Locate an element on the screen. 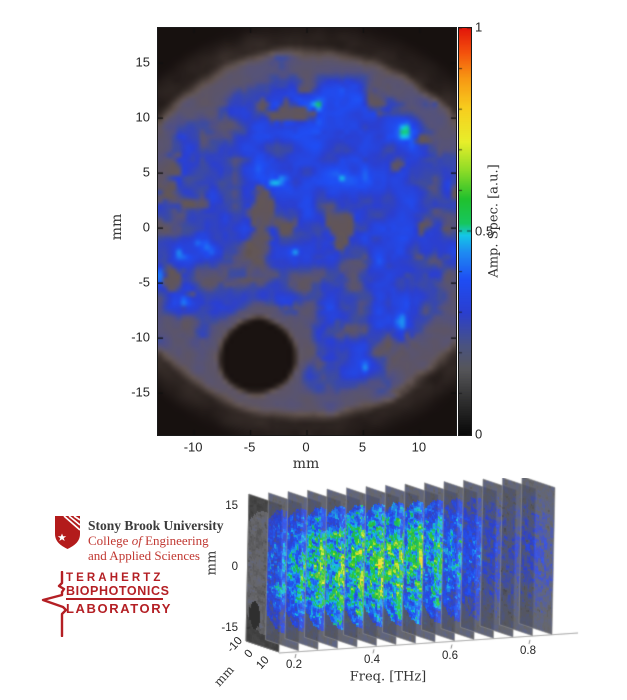 The image size is (627, 700). tick-label: 0.5 is located at coordinates (484, 230).